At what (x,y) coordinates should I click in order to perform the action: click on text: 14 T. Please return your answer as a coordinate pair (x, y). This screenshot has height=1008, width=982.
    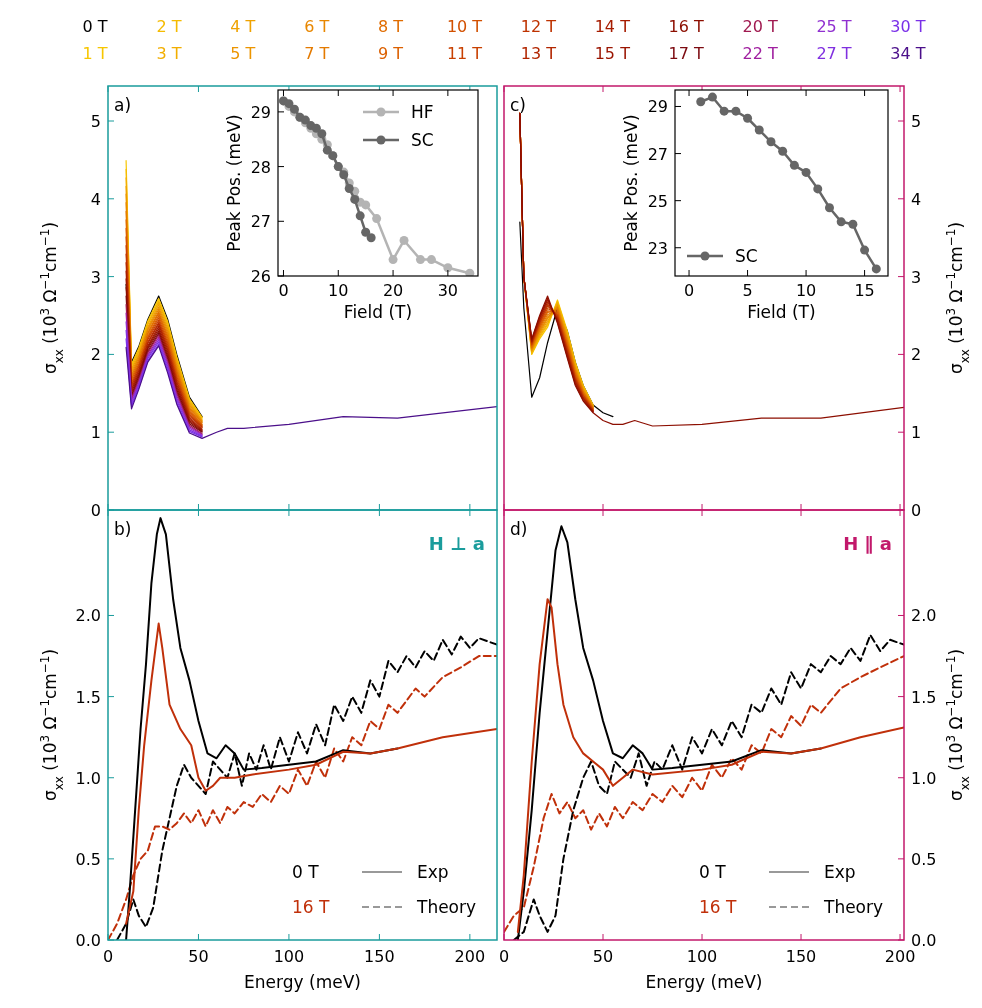
    Looking at the image, I should click on (612, 26).